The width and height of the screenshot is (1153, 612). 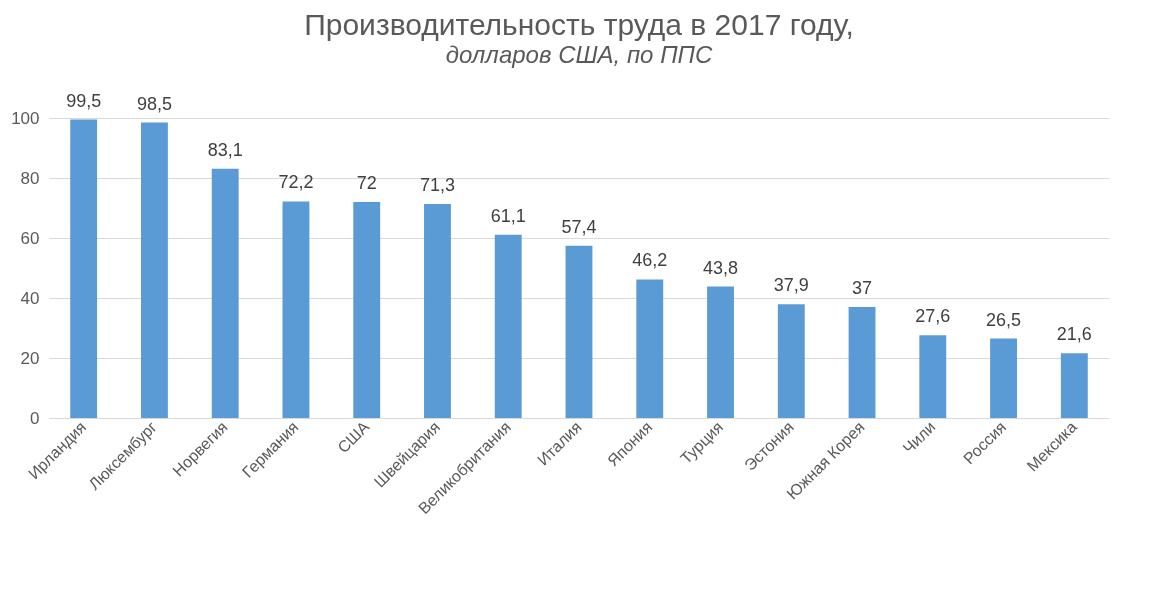 I want to click on data-label: 37, so click(x=862, y=288).